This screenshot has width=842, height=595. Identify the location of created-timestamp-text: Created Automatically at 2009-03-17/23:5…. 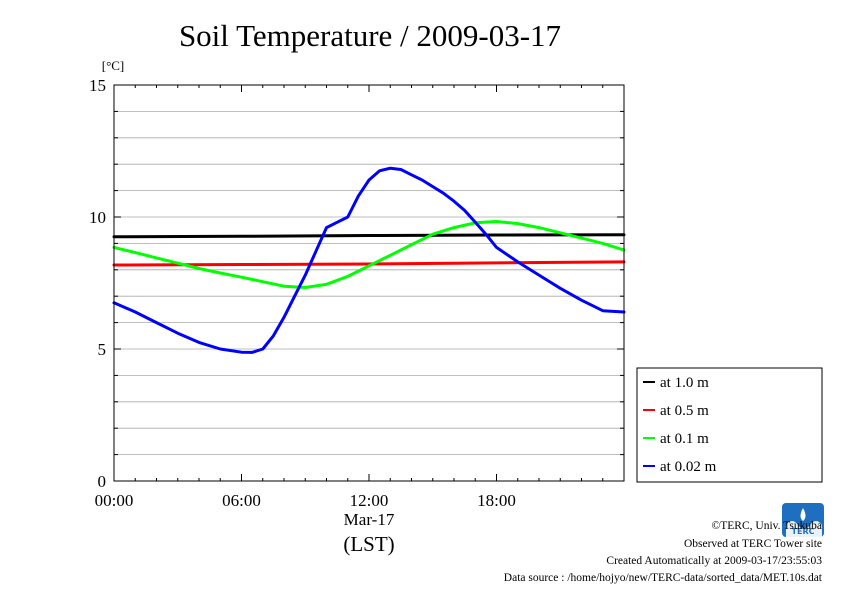
(714, 561).